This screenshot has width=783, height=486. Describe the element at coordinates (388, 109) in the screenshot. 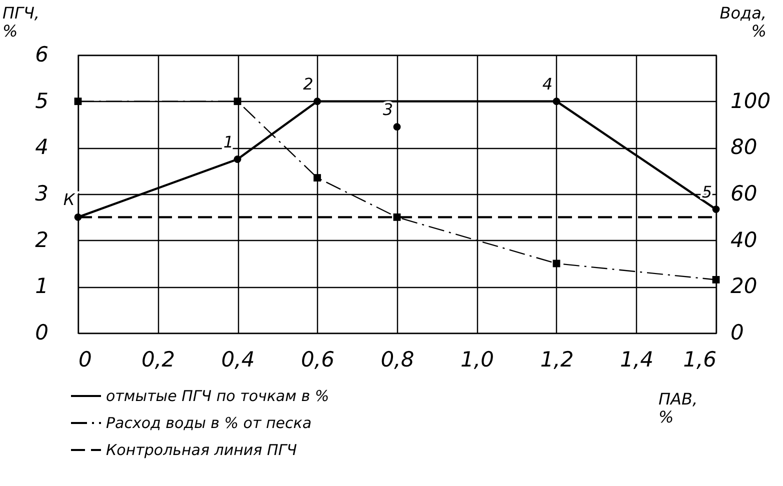

I see `annotation: 3` at that location.